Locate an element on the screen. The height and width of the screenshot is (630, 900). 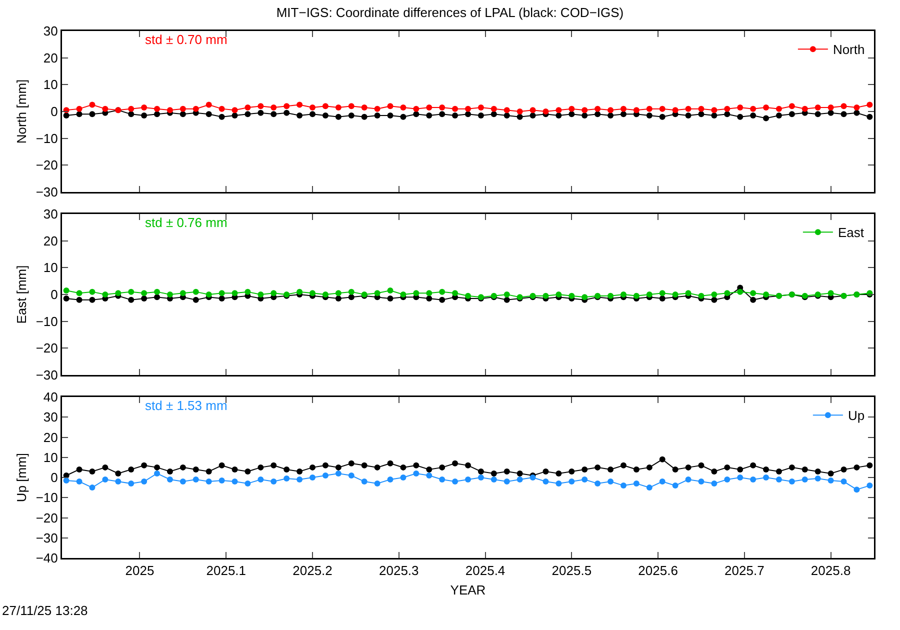
y-axis-title: North [mm] is located at coordinates (22, 111).